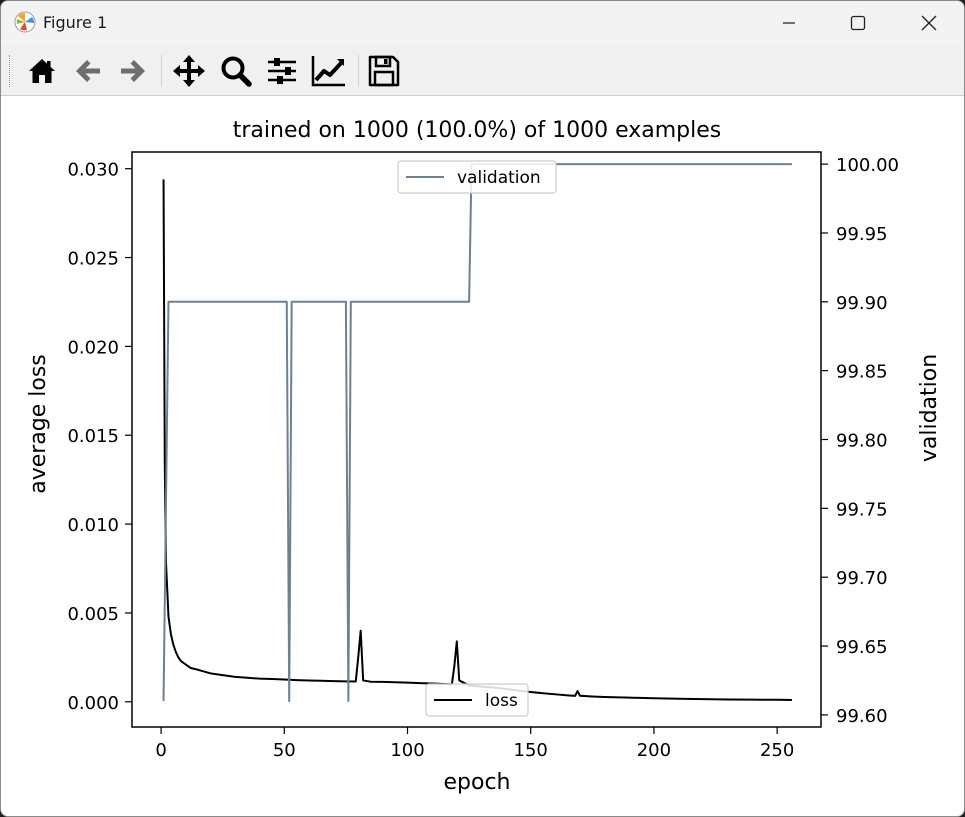  Describe the element at coordinates (929, 408) in the screenshot. I see `y2-axis-label: validation` at that location.